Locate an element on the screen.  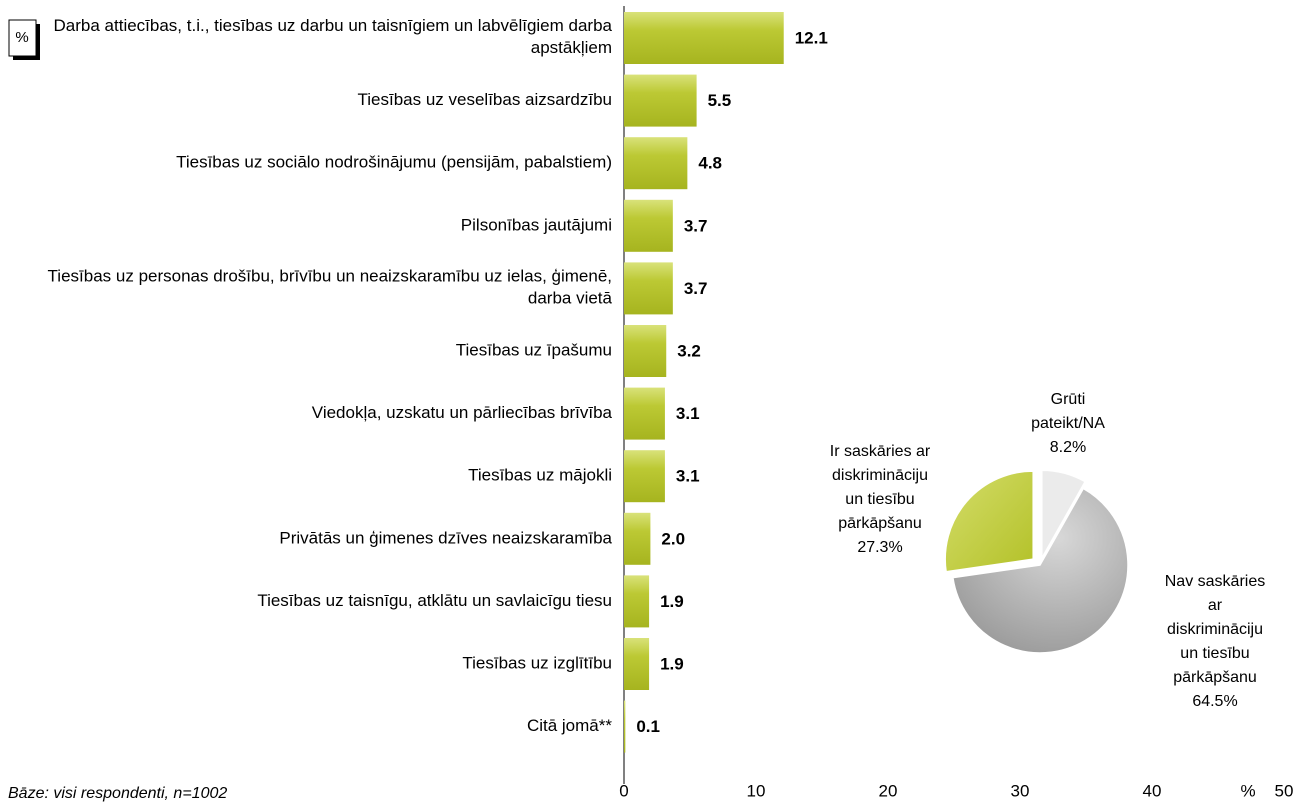
category-label: Tiesības uz veselības aizsardzību is located at coordinates (485, 99).